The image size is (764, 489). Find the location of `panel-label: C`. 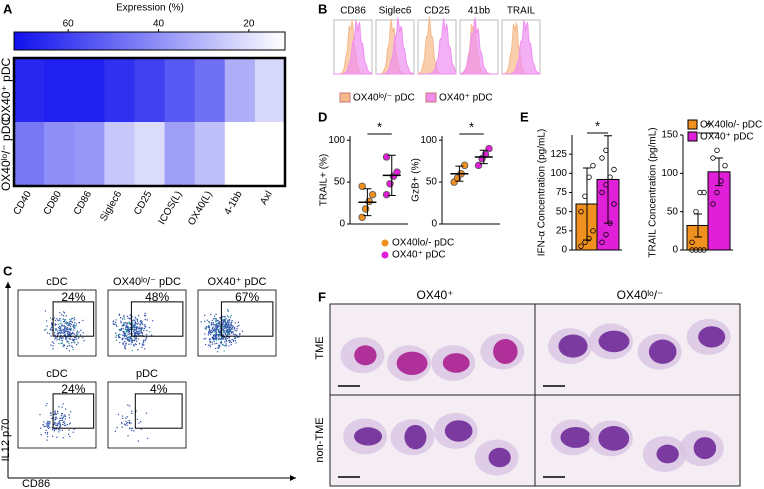

panel-label: C is located at coordinates (8, 270).